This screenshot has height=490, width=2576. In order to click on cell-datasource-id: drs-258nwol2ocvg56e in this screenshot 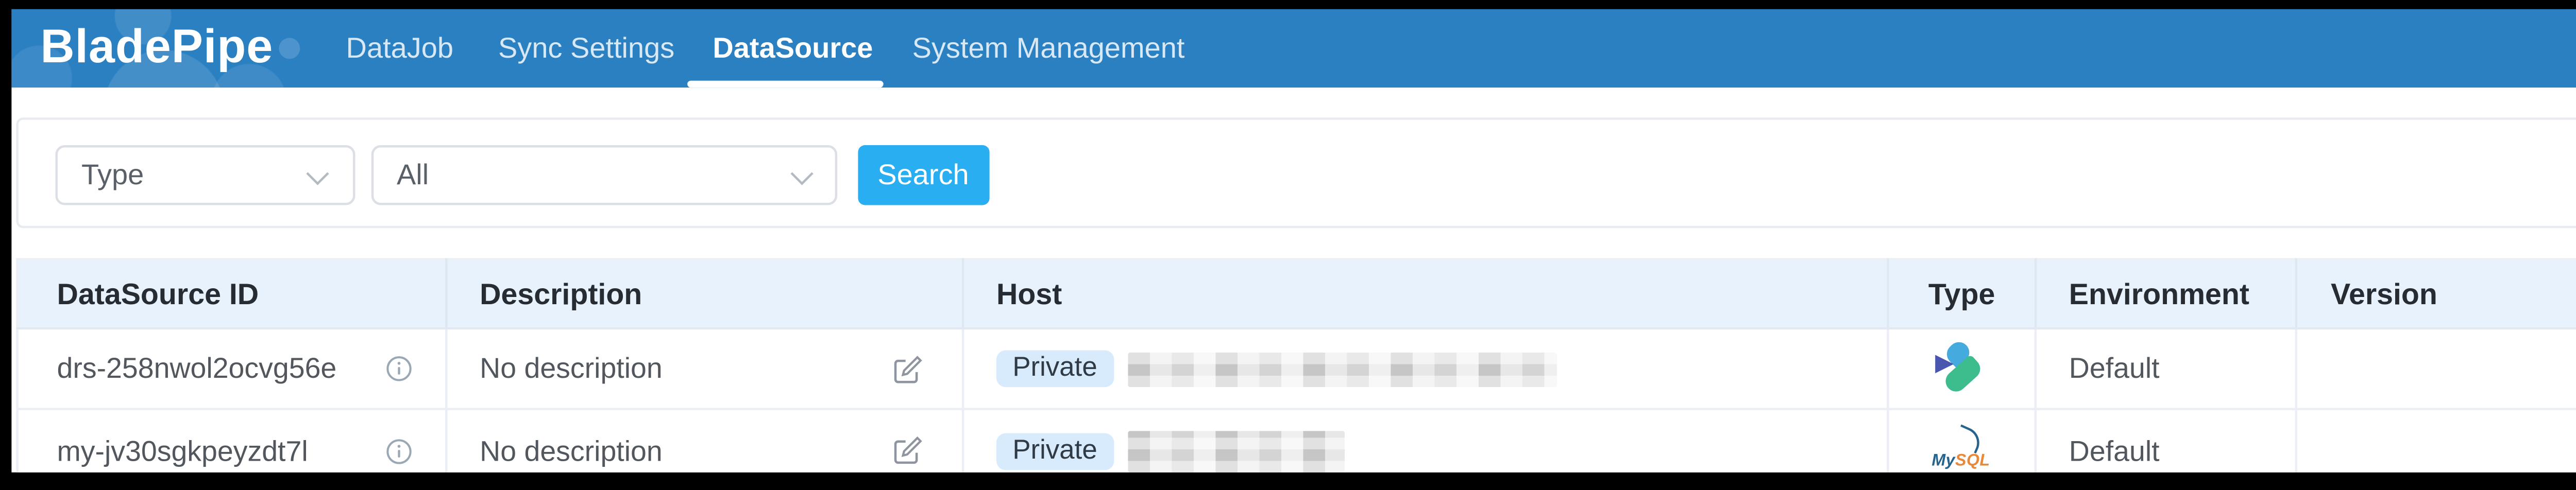, I will do `click(232, 369)`.